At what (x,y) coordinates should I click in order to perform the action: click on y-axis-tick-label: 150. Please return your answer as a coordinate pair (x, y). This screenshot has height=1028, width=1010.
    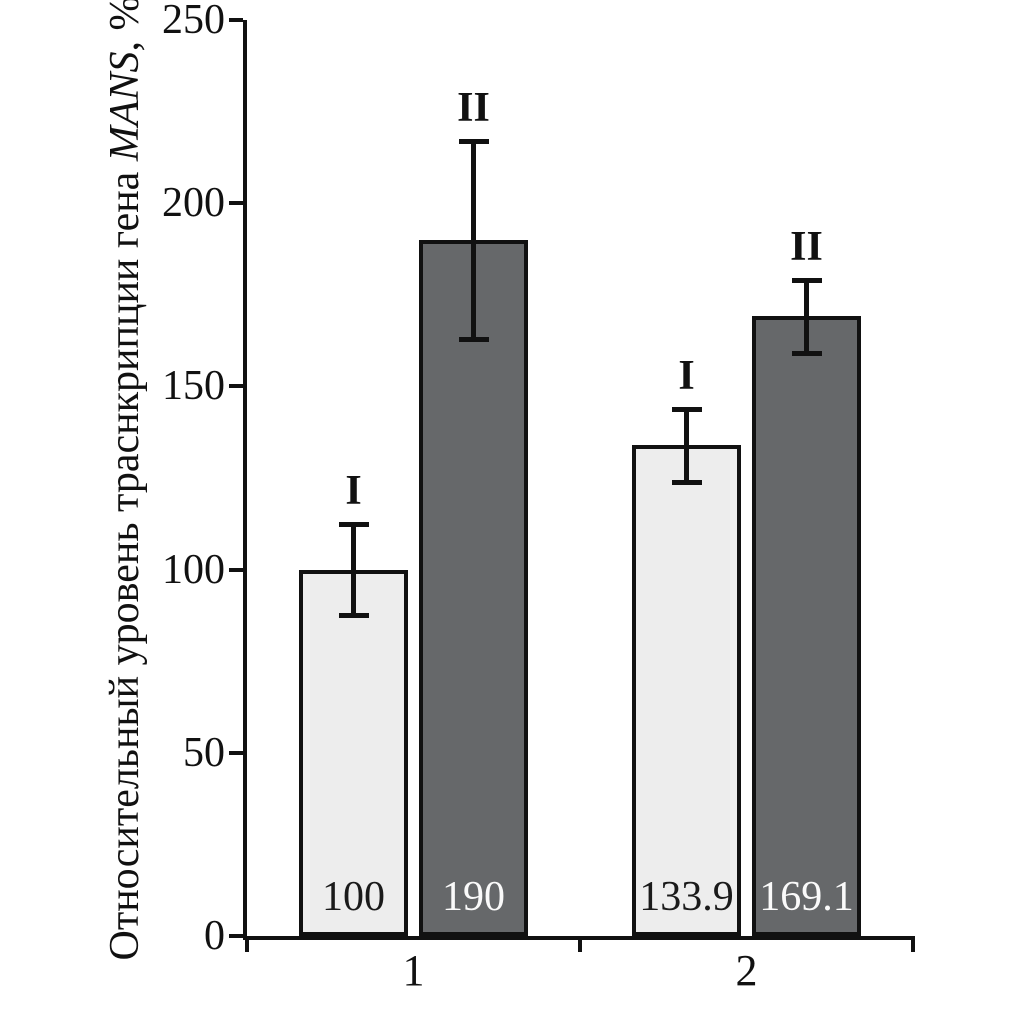
    Looking at the image, I should click on (193, 386).